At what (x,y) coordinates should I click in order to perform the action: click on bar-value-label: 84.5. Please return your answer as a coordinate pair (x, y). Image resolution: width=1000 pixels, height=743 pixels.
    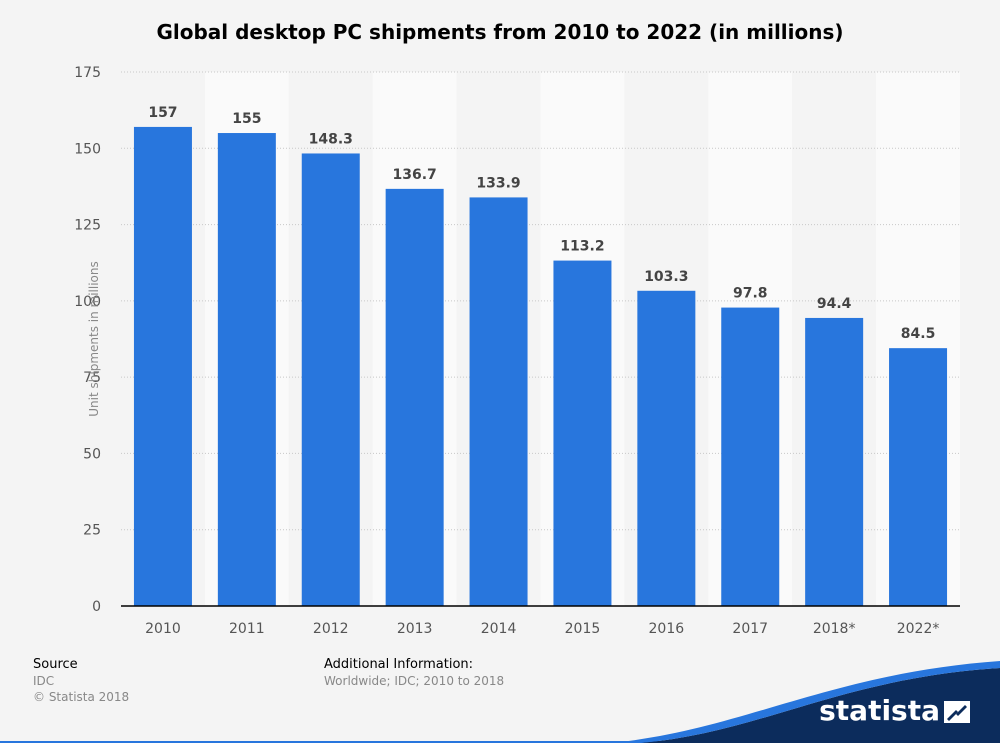
    Looking at the image, I should click on (918, 334).